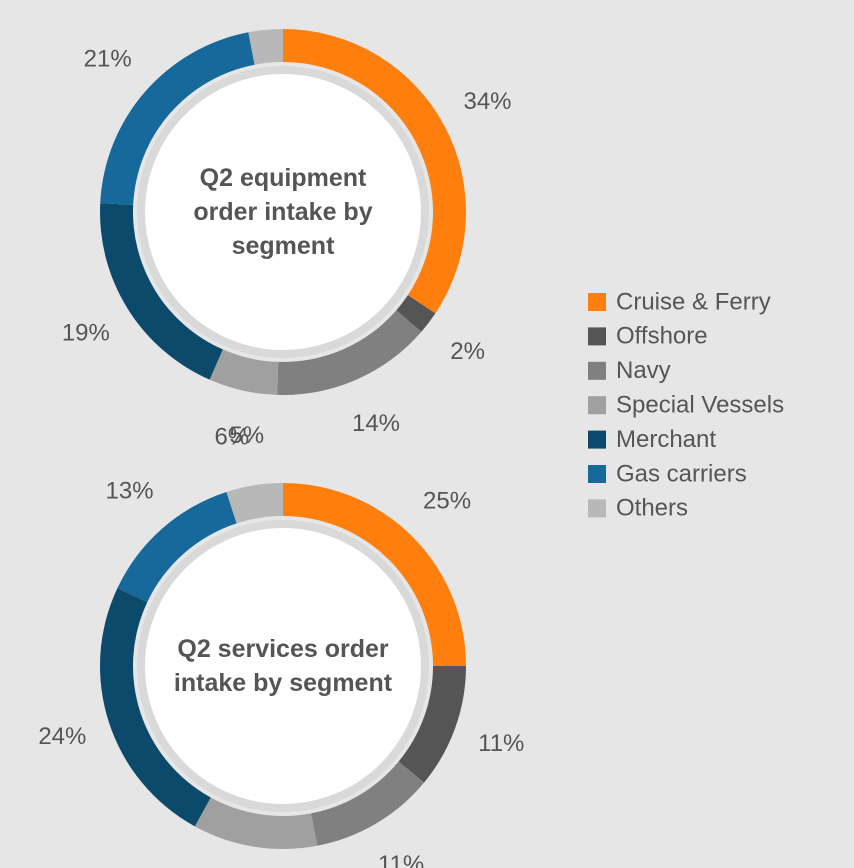 Image resolution: width=854 pixels, height=868 pixels. What do you see at coordinates (246, 435) in the screenshot?
I see `data-label: 5%` at bounding box center [246, 435].